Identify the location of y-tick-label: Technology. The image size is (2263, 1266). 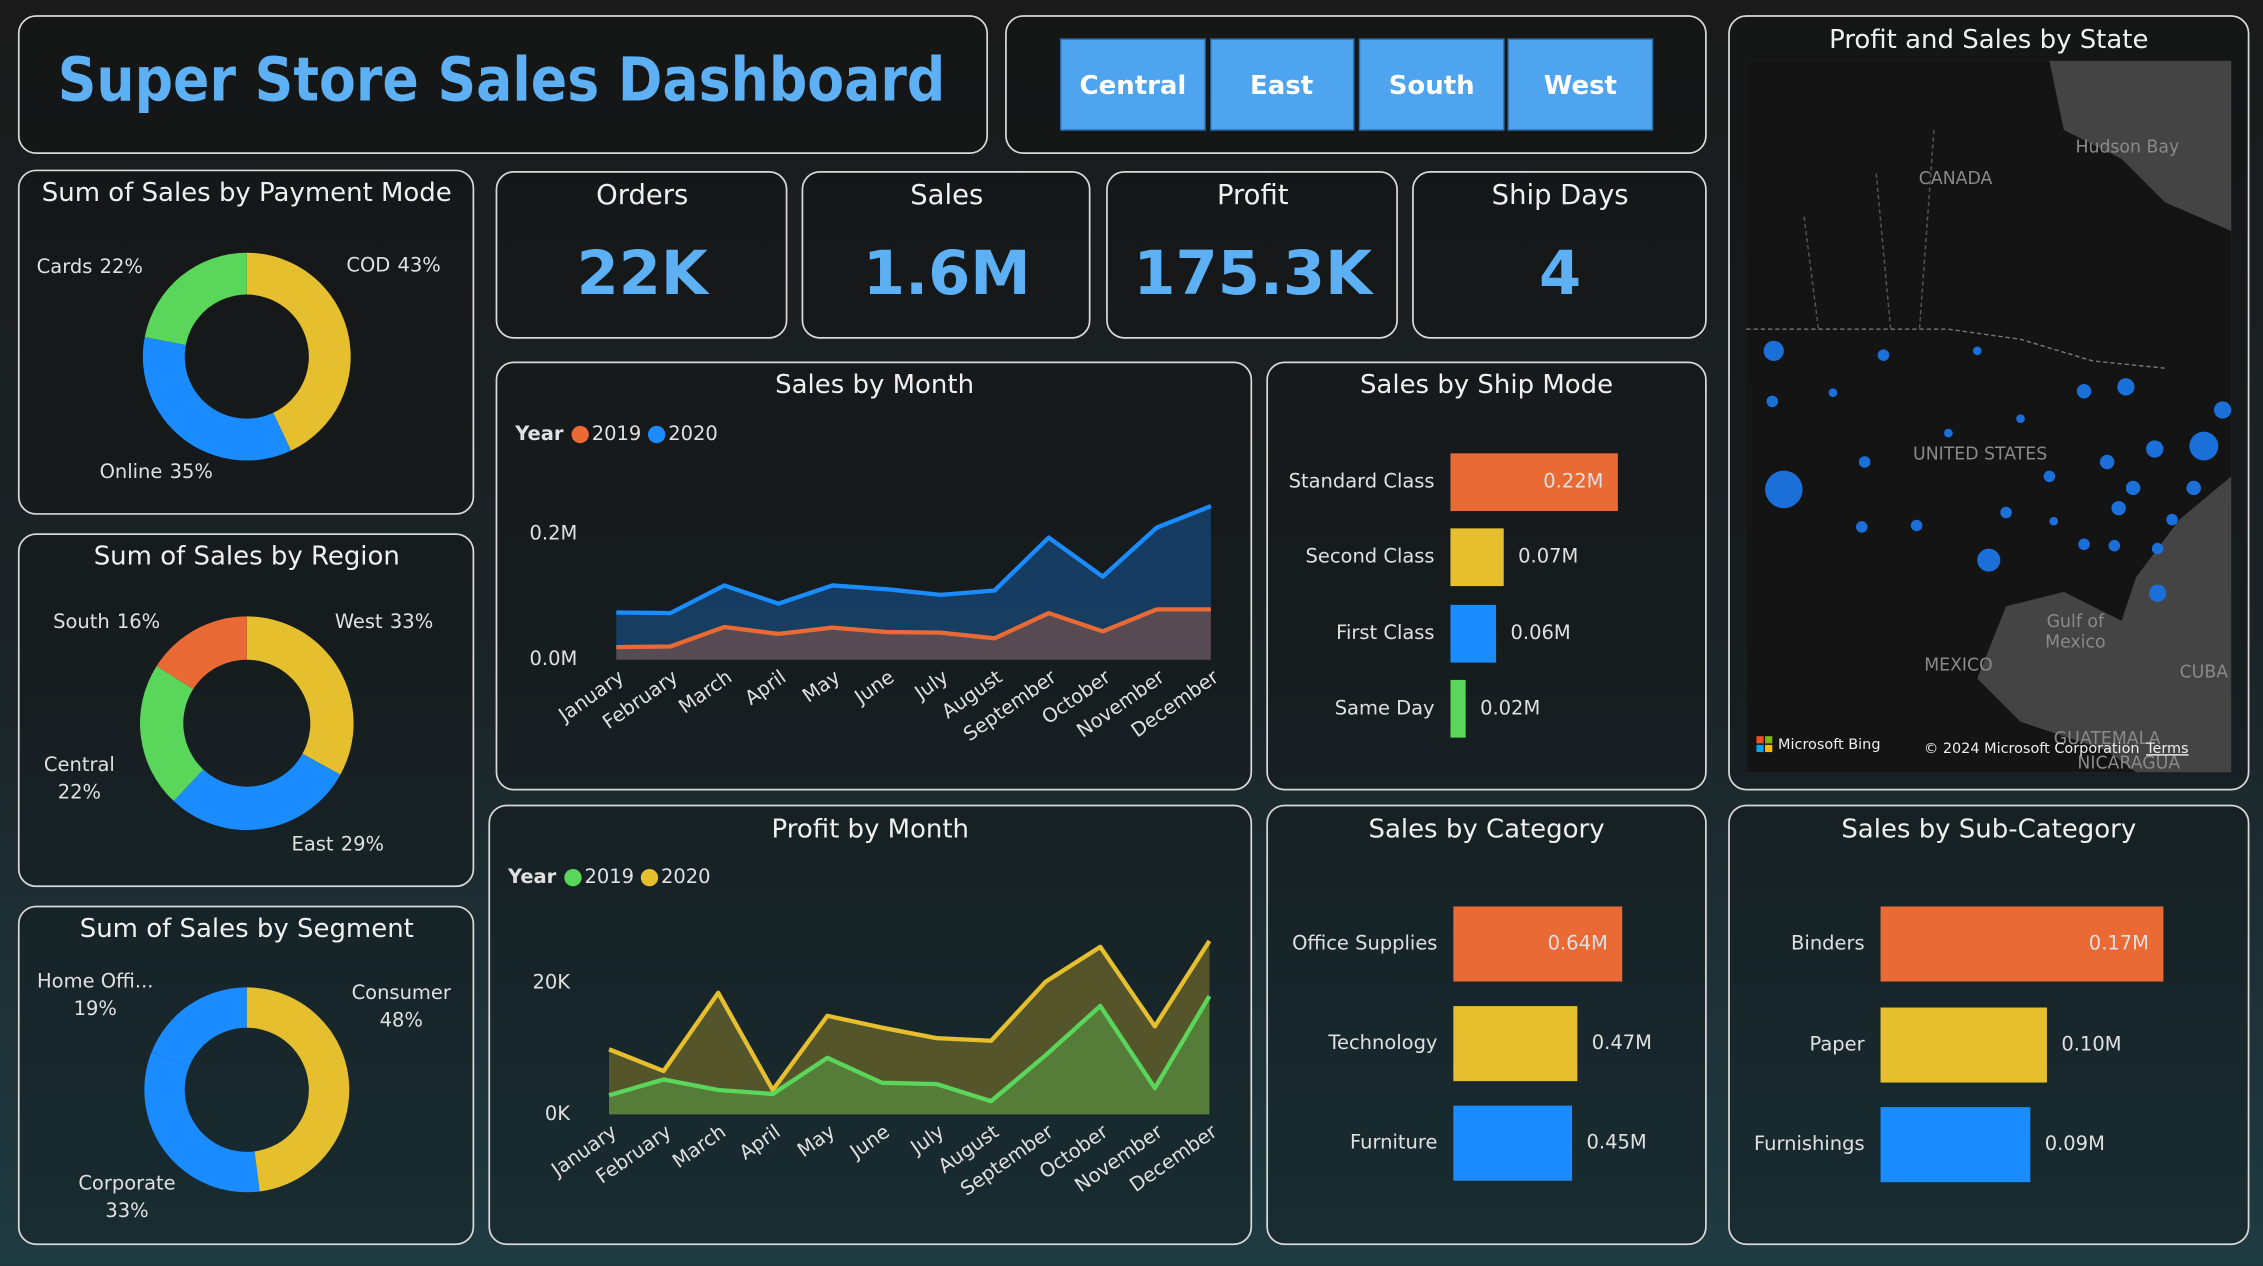
(1382, 1042).